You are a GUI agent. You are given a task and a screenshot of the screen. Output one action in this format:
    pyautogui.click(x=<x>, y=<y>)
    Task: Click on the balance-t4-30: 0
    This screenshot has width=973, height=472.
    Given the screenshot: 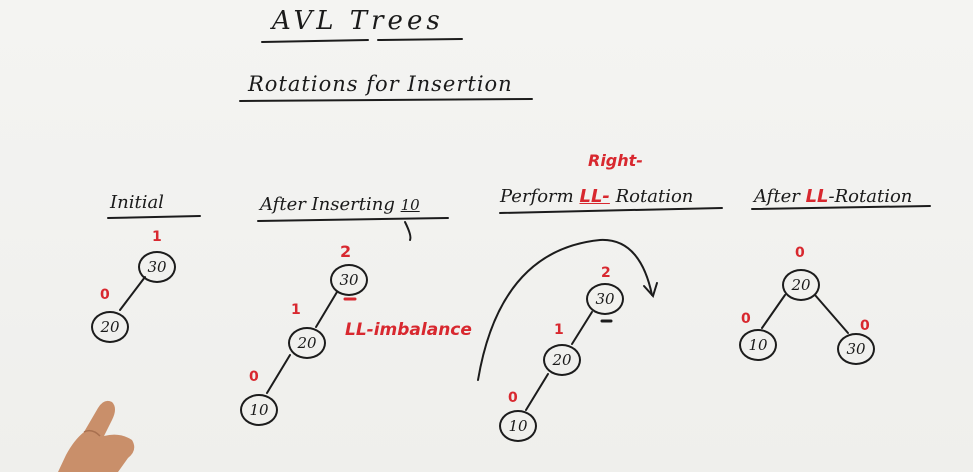 What is the action you would take?
    pyautogui.click(x=865, y=326)
    